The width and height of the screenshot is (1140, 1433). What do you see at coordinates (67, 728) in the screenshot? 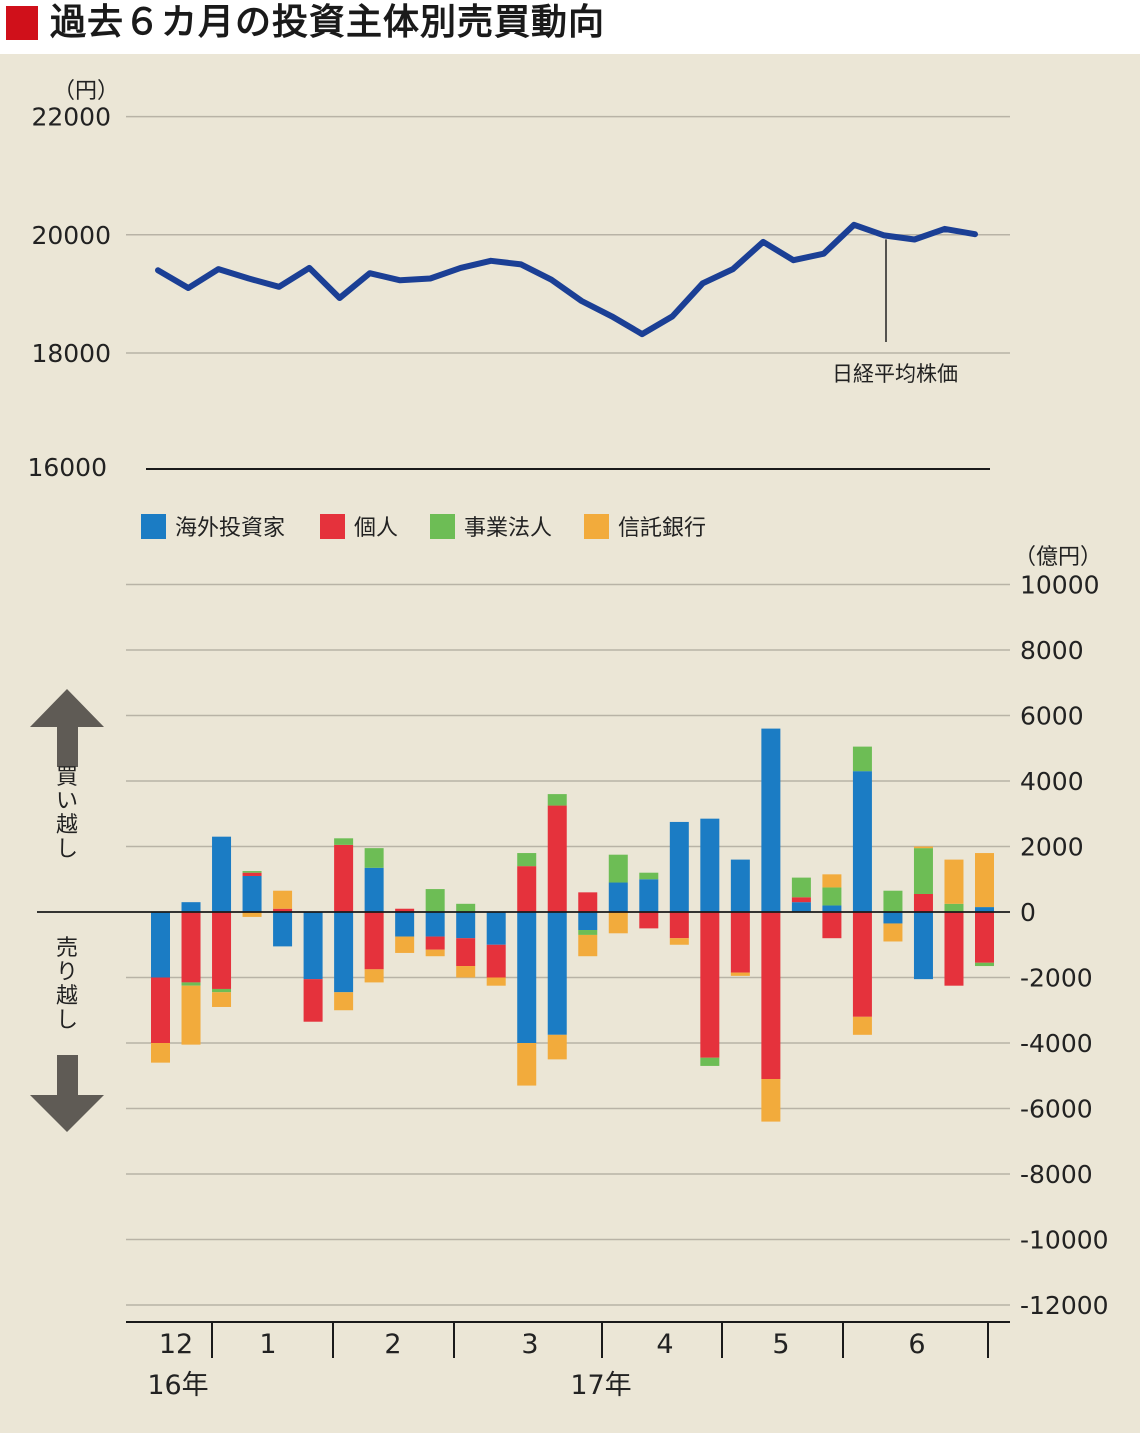
I see `buy-arrow-icon` at bounding box center [67, 728].